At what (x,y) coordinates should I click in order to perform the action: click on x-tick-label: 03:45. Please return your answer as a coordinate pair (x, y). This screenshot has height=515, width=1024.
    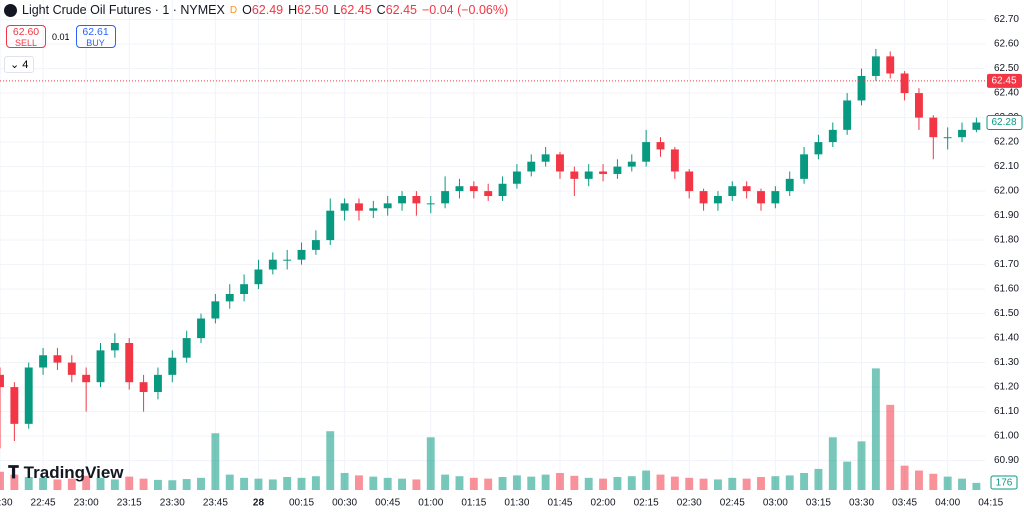
    Looking at the image, I should click on (904, 503).